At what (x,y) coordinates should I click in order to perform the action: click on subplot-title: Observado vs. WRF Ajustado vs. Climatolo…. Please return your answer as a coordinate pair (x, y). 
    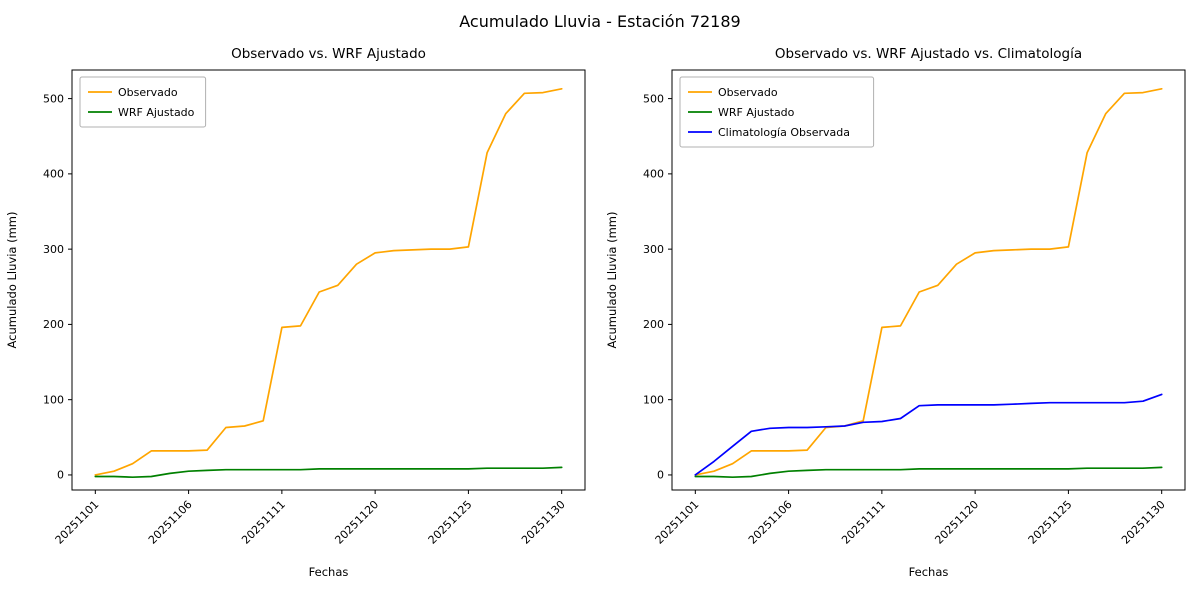
    Looking at the image, I should click on (928, 54).